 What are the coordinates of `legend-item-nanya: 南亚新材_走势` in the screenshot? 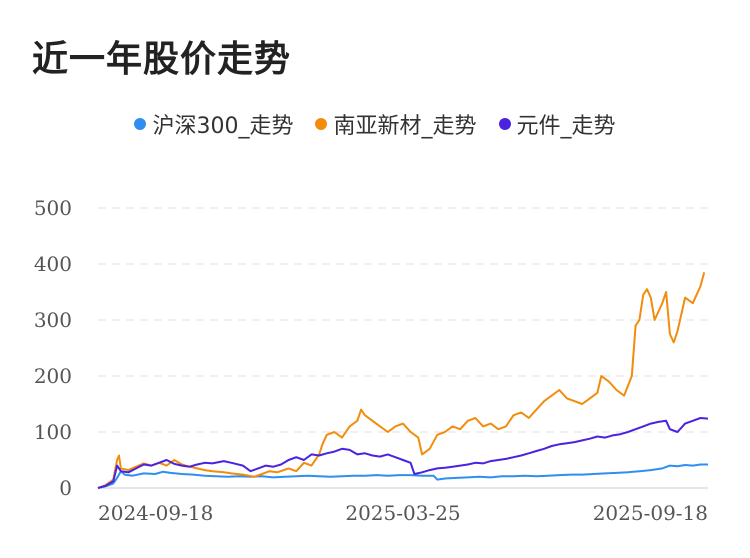 It's located at (396, 124).